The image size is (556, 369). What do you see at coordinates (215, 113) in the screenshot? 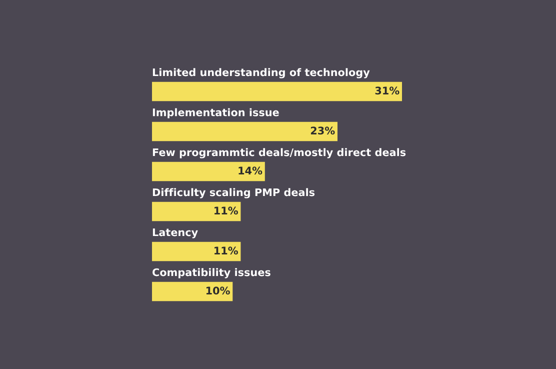
I see `y-tick-label: Implementation issue` at bounding box center [215, 113].